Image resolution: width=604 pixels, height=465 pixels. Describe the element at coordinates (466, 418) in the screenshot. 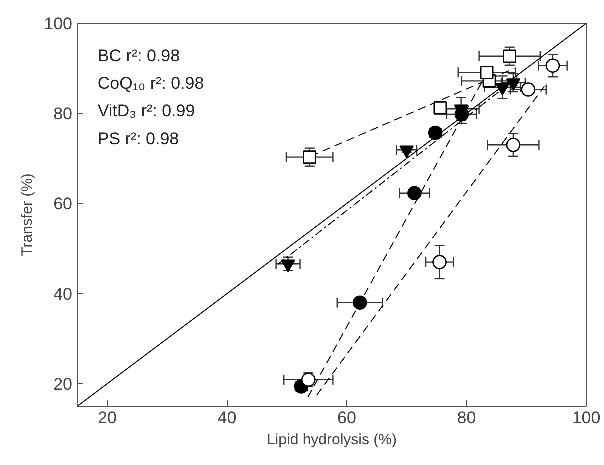

I see `x-tick-label: 80` at that location.